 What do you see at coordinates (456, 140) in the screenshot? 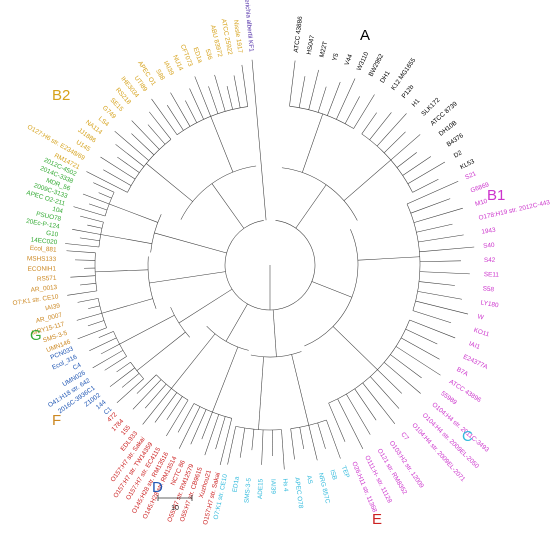
I see `leaf-label-a-14: B4376` at bounding box center [456, 140].